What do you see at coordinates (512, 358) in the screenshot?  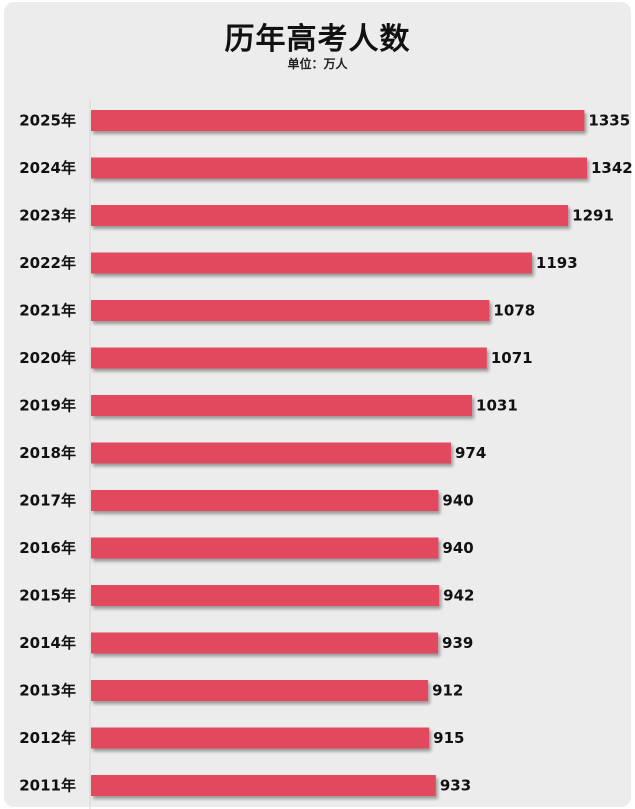 I see `value-label: 1071` at bounding box center [512, 358].